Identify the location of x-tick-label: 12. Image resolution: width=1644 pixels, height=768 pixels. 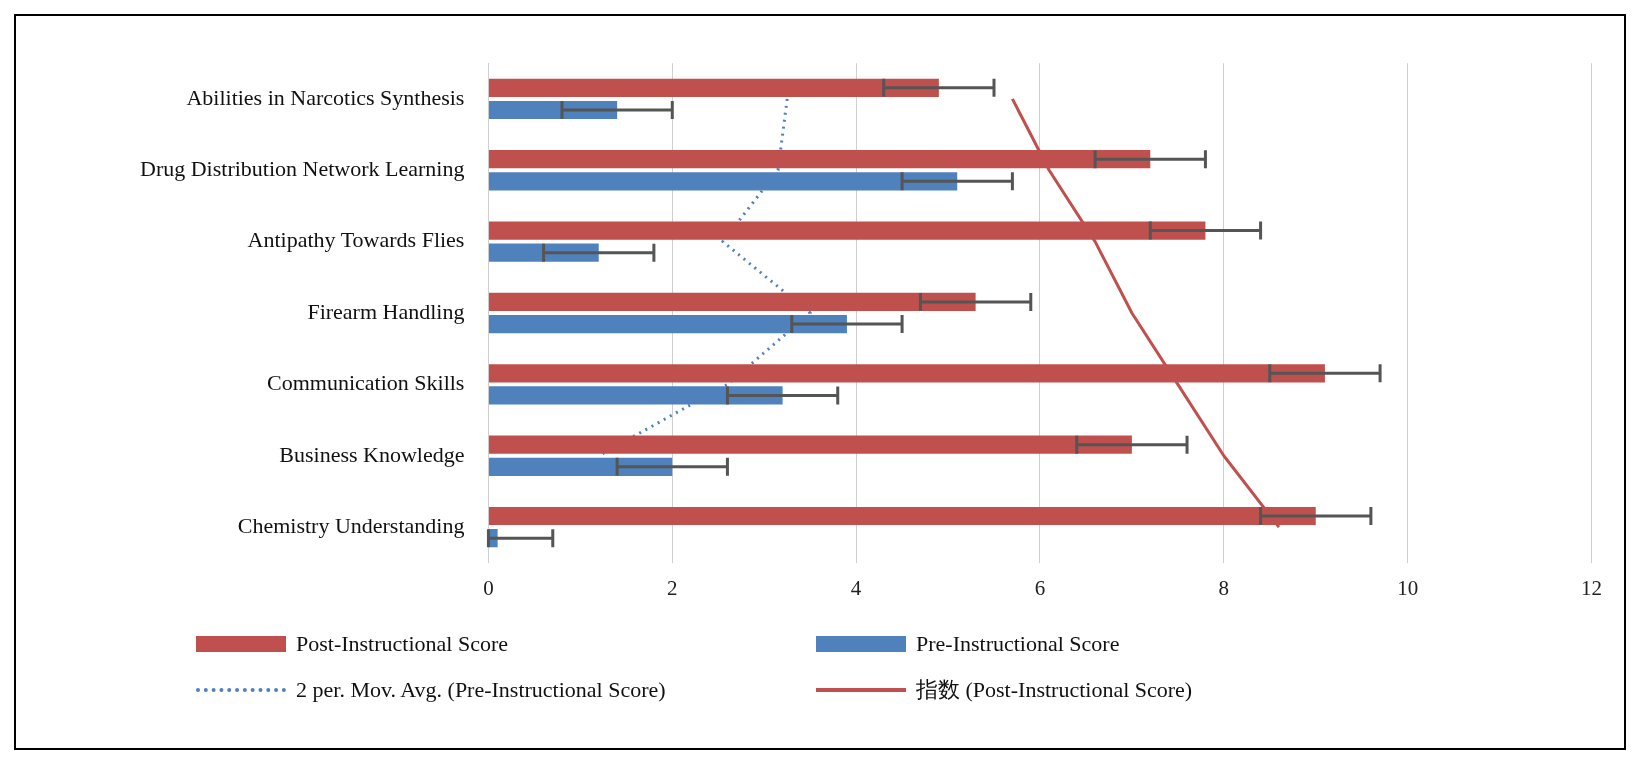
(1591, 587).